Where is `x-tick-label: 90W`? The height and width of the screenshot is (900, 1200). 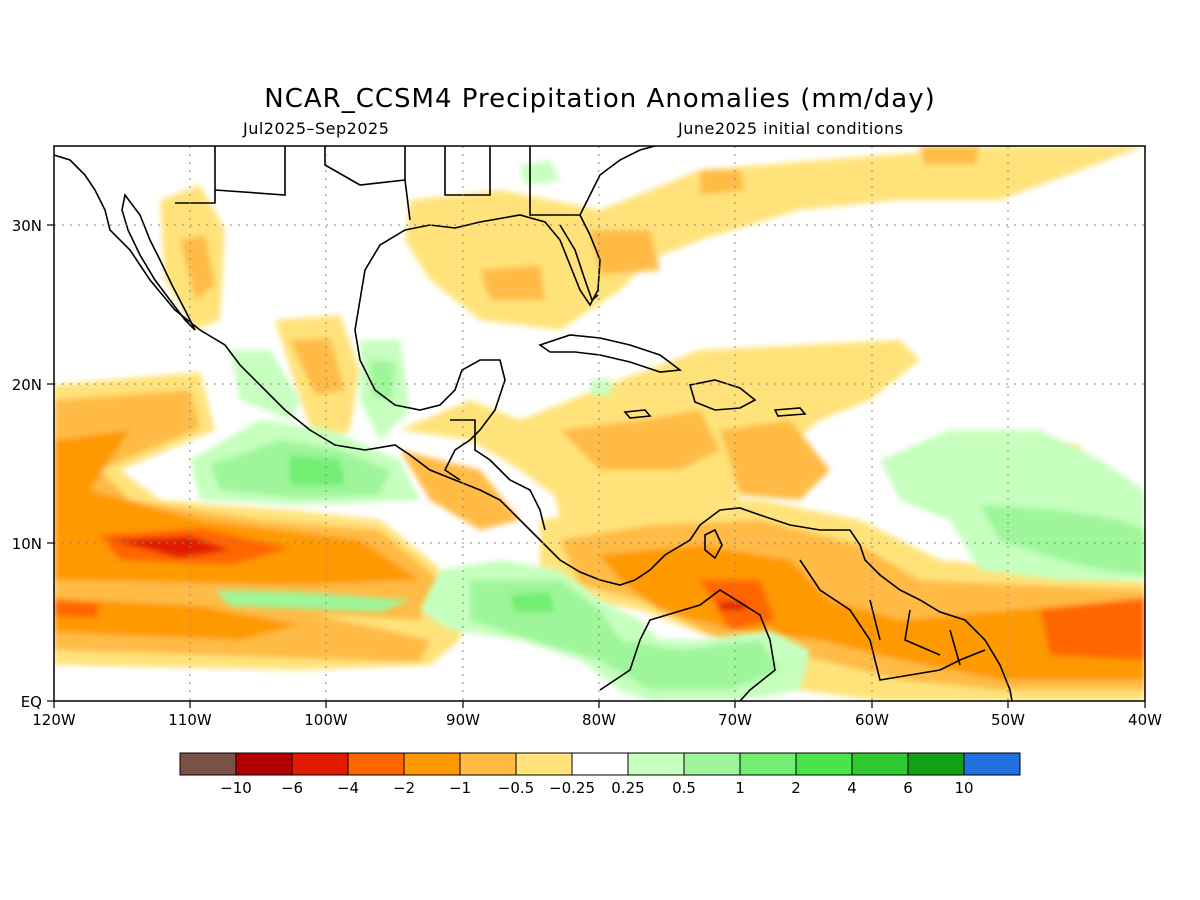
x-tick-label: 90W is located at coordinates (463, 720).